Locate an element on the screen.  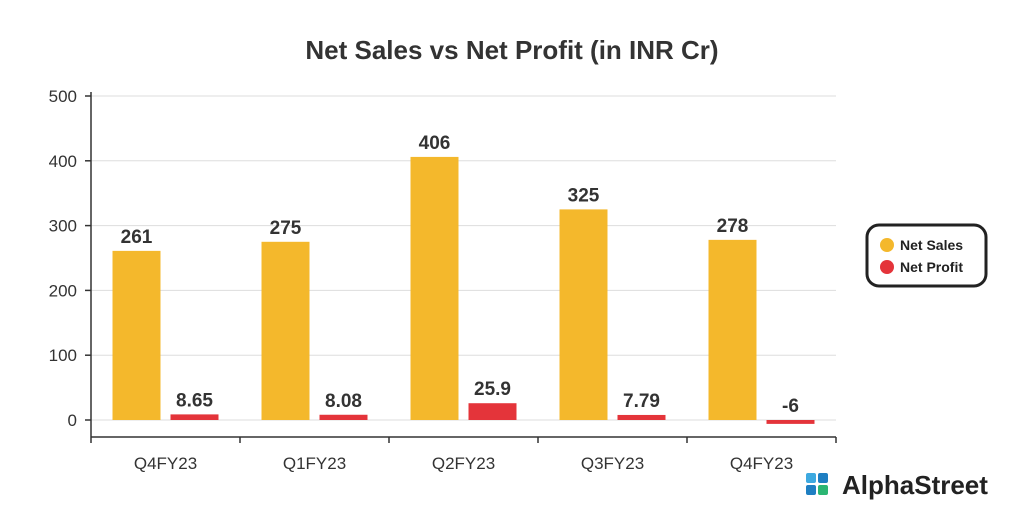
data-label: 25.9 is located at coordinates (492, 389).